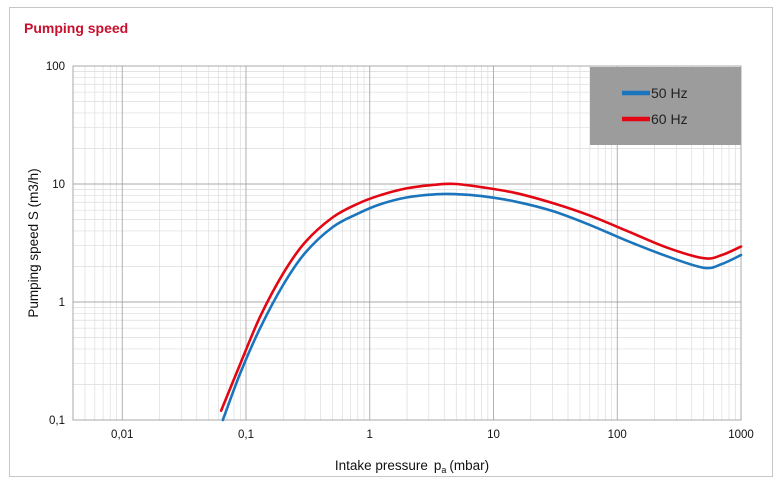  Describe the element at coordinates (58, 185) in the screenshot. I see `y-tick-label: 10` at that location.